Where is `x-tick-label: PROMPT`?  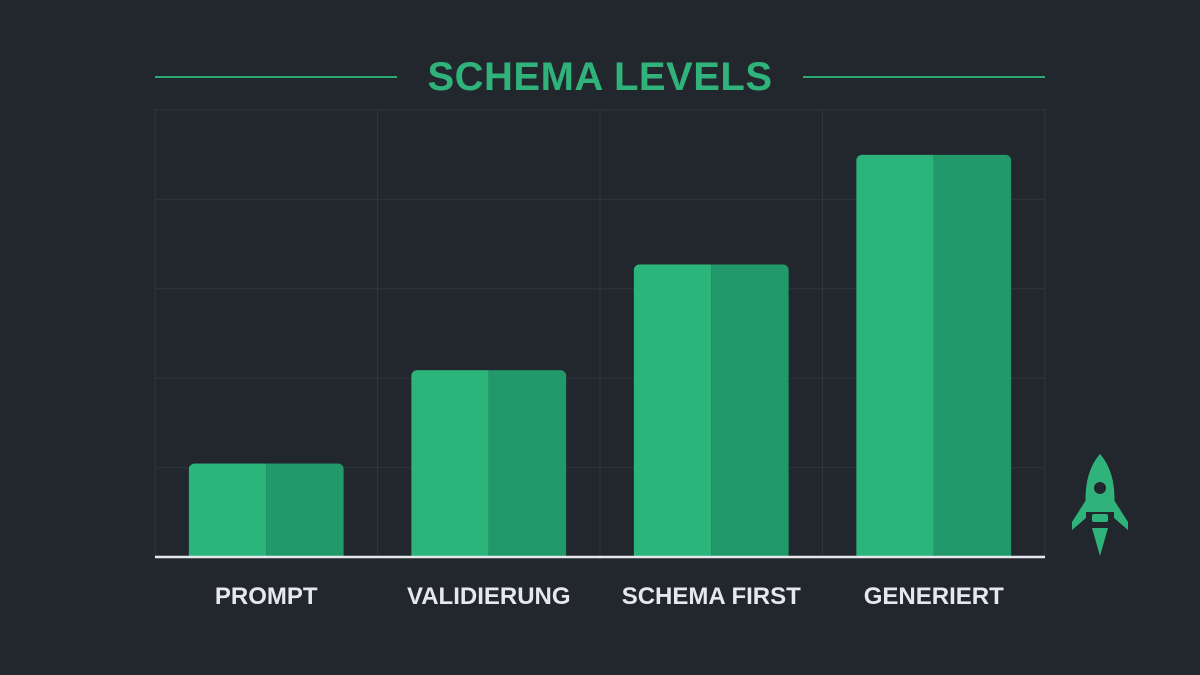 x-tick-label: PROMPT is located at coordinates (266, 596).